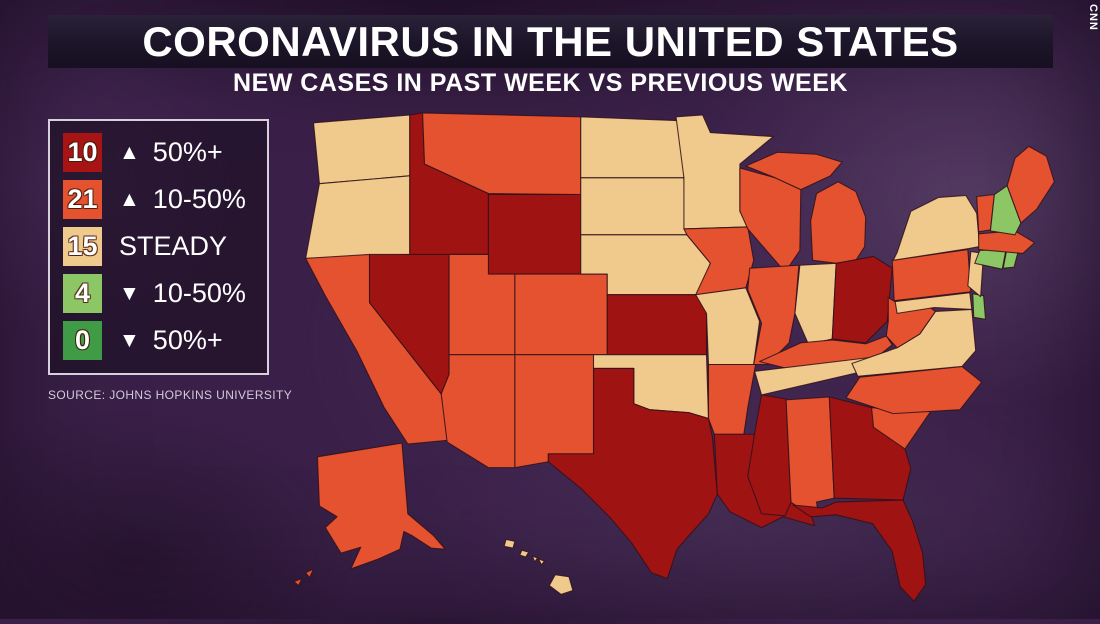 The width and height of the screenshot is (1100, 624). What do you see at coordinates (361, 149) in the screenshot?
I see `state-WA` at bounding box center [361, 149].